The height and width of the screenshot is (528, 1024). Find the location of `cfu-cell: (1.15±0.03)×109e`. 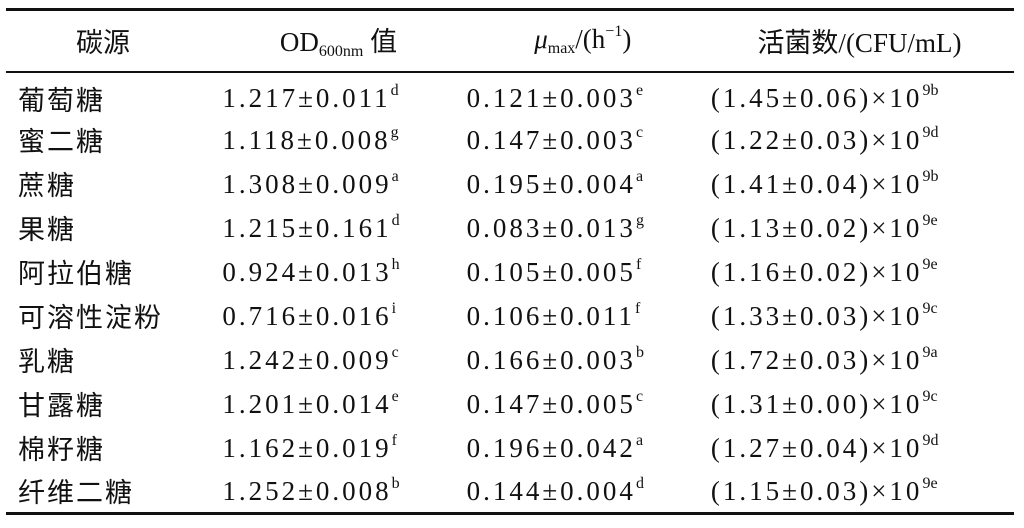

cfu-cell: (1.15±0.03)×109e is located at coordinates (859, 492).